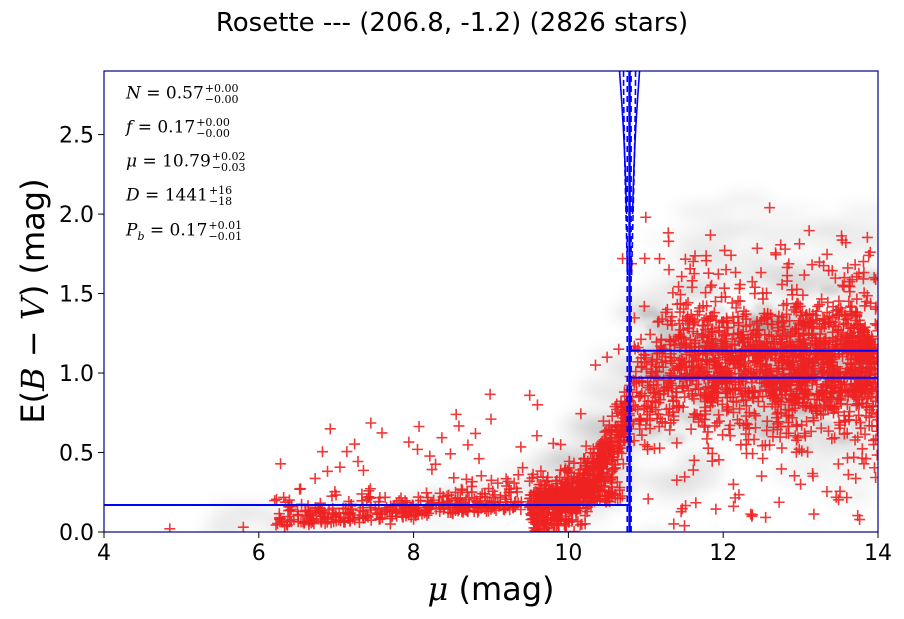 The image size is (904, 619). What do you see at coordinates (636, 143) in the screenshot?
I see `contour-curve` at bounding box center [636, 143].